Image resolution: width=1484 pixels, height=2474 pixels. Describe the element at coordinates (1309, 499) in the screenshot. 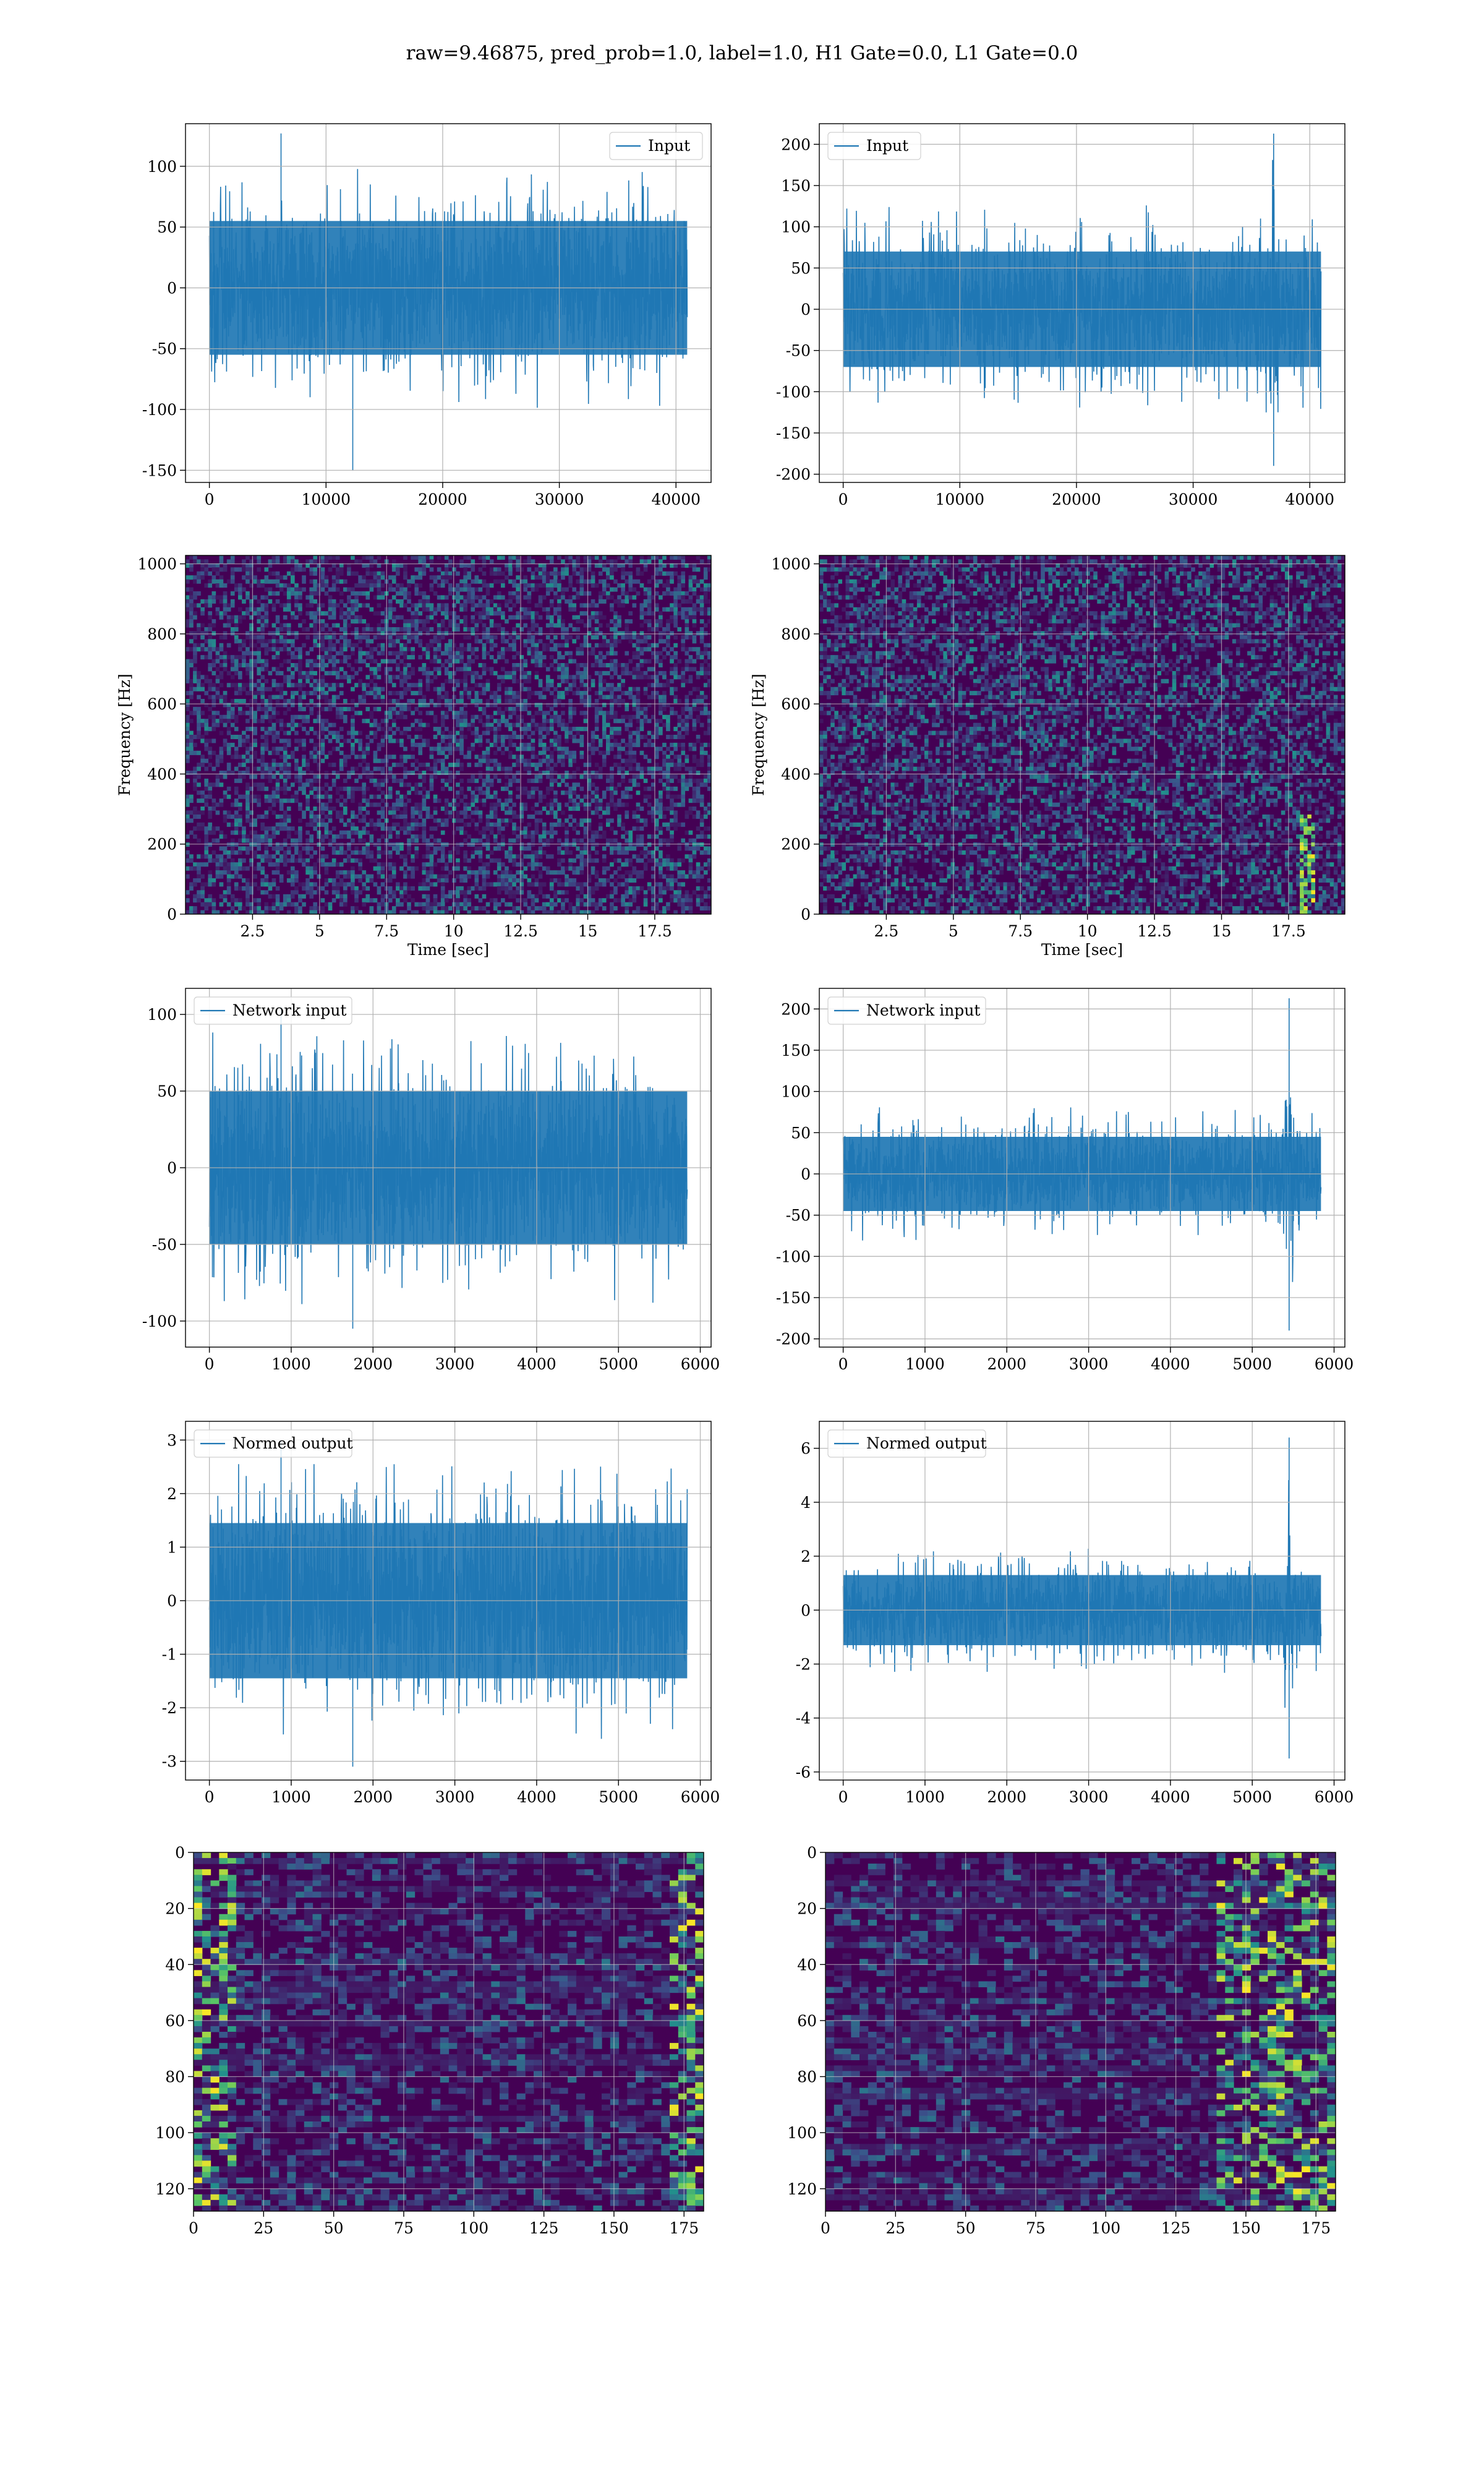

I see `l1-input-xtick-label: 40000` at that location.